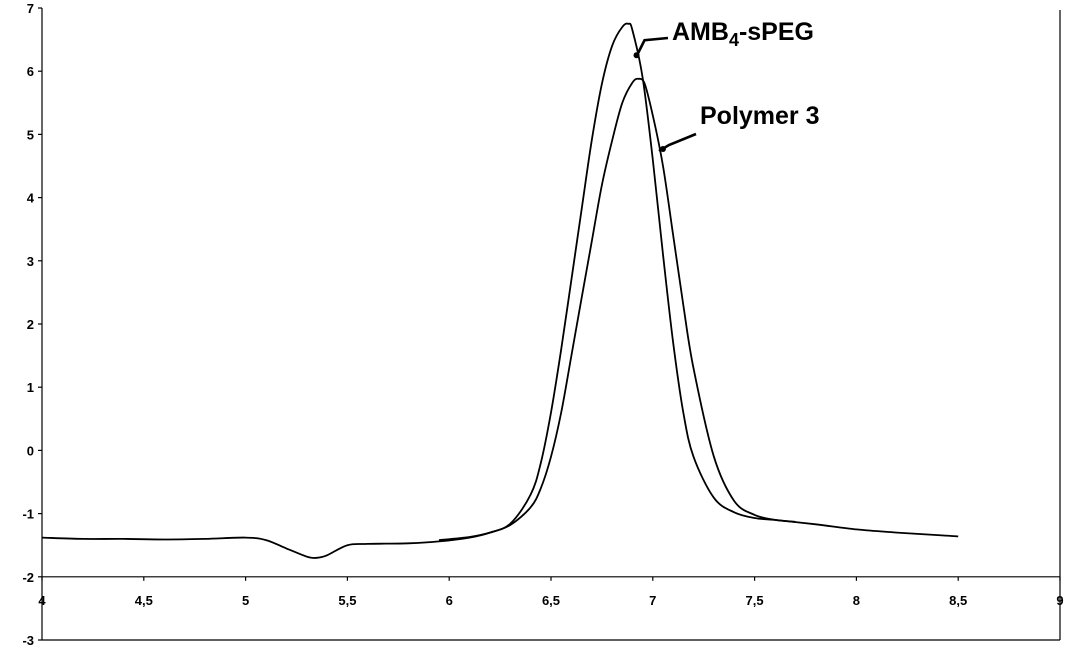 The image size is (1070, 652). What do you see at coordinates (755, 600) in the screenshot?
I see `x-tick-label: 7,5` at bounding box center [755, 600].